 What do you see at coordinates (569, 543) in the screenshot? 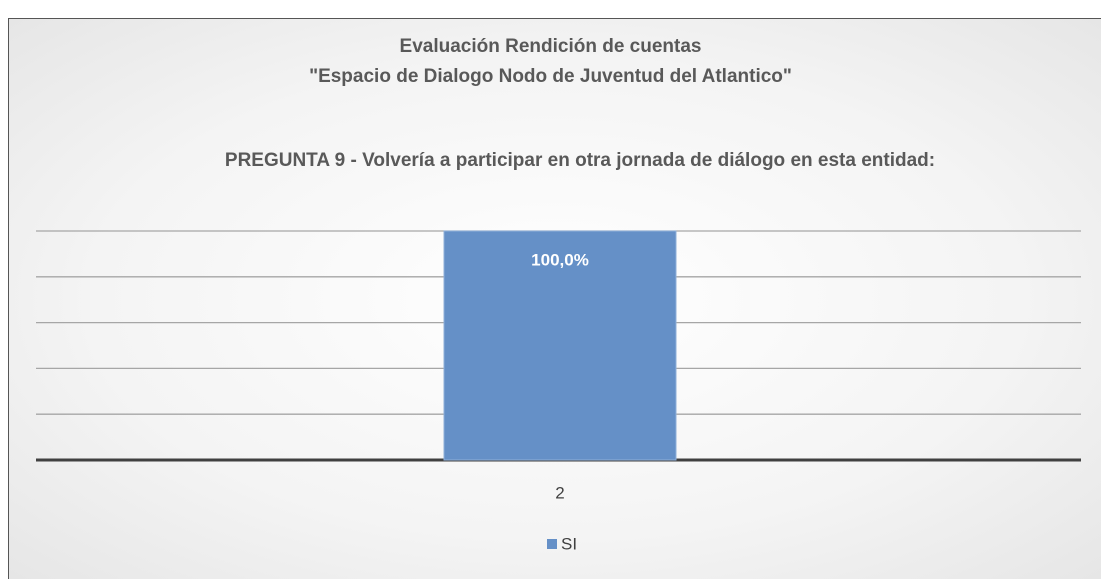
I see `legend-label: SI` at bounding box center [569, 543].